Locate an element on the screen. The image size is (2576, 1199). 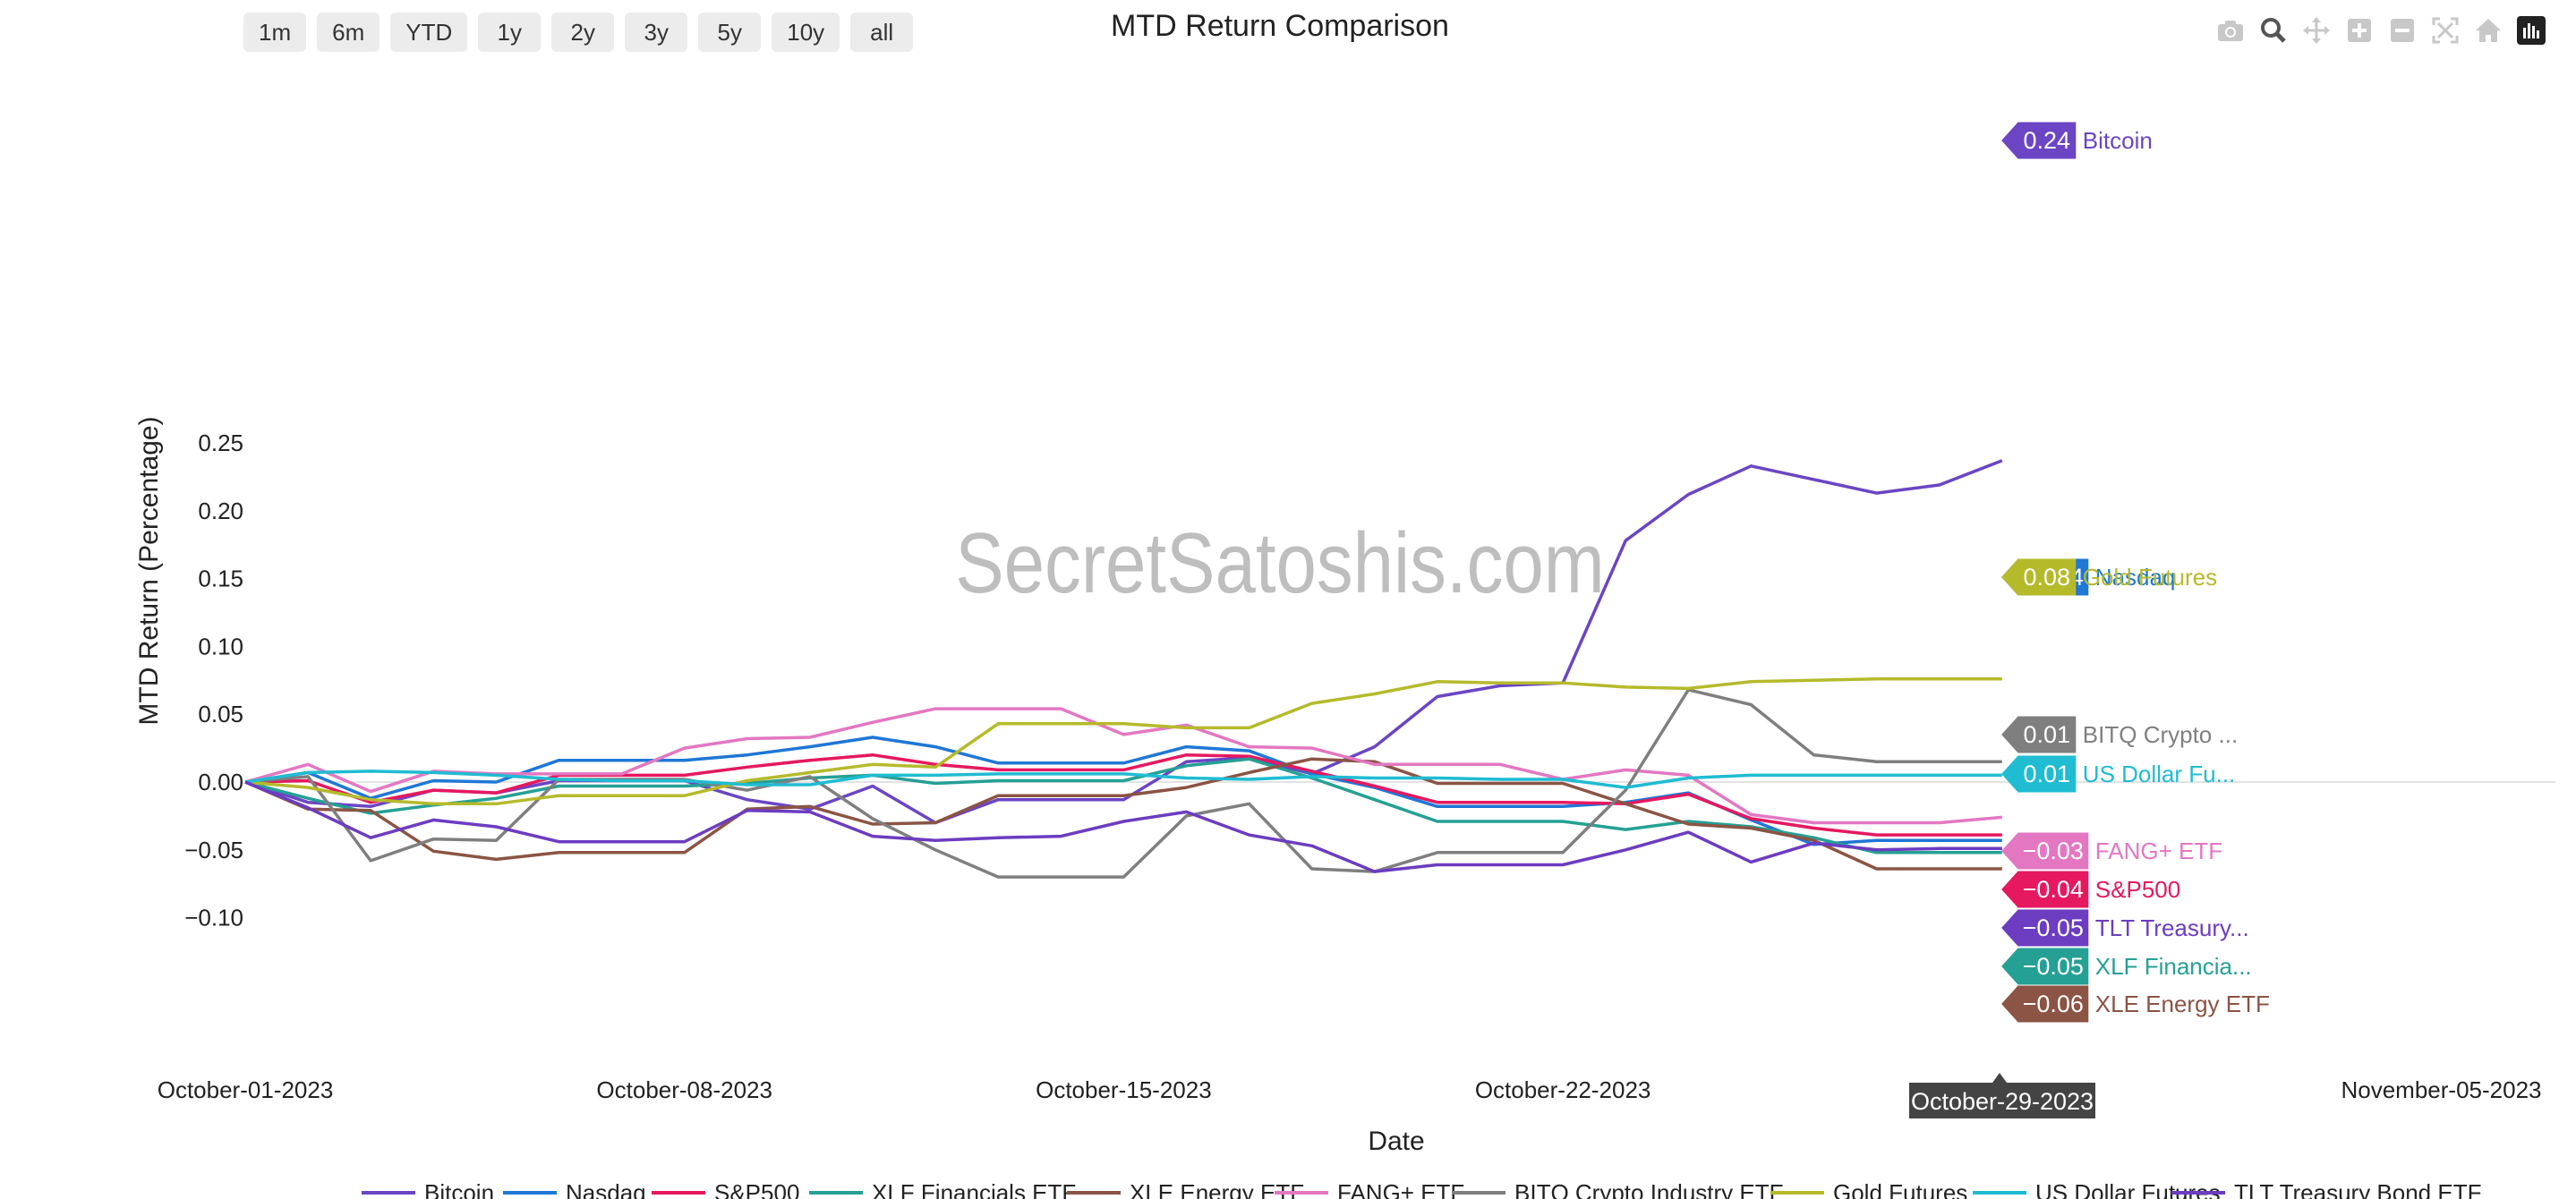
legend-item: Bitcoin is located at coordinates (428, 1189).